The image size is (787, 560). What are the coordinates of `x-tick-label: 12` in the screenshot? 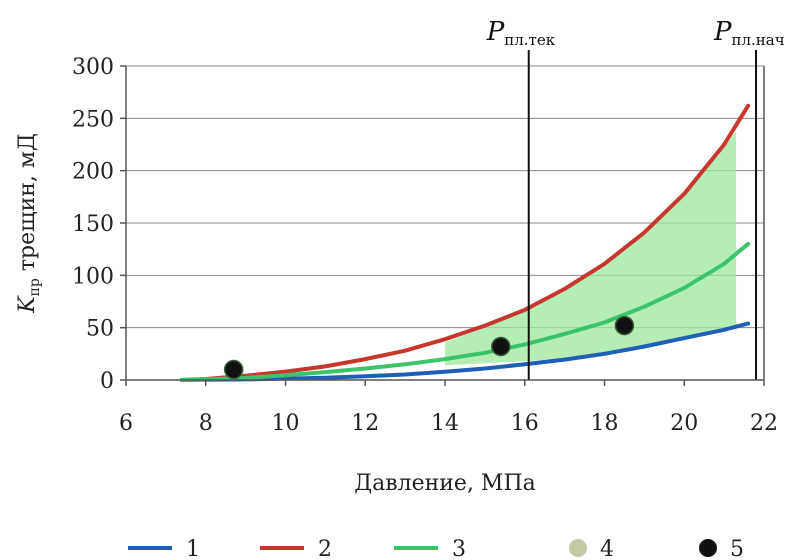 It's located at (365, 423).